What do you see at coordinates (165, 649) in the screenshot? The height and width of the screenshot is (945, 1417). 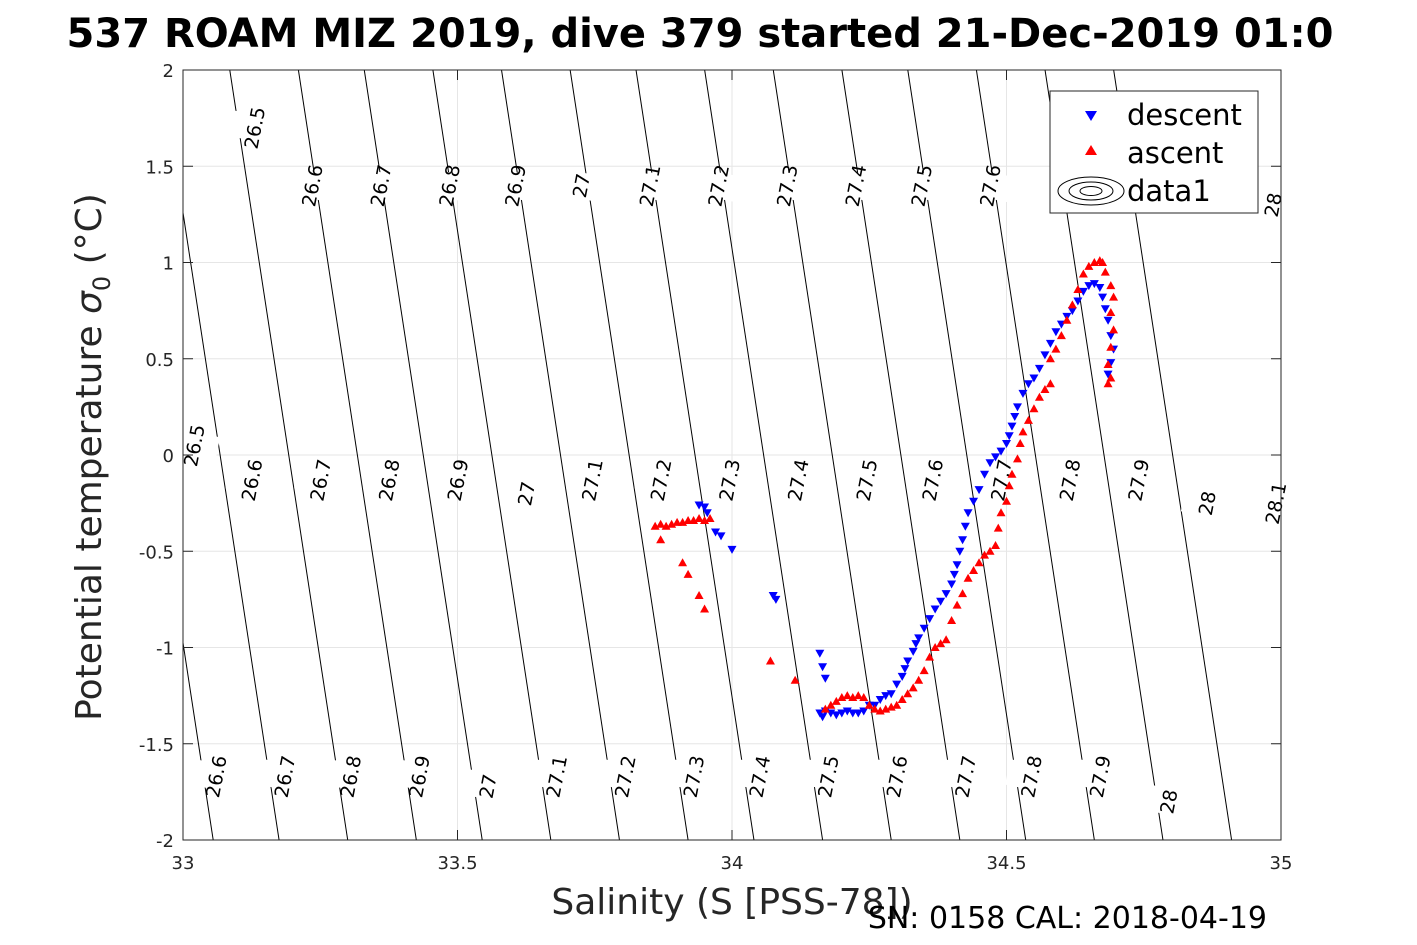 I see `y-tick-label: -1` at bounding box center [165, 649].